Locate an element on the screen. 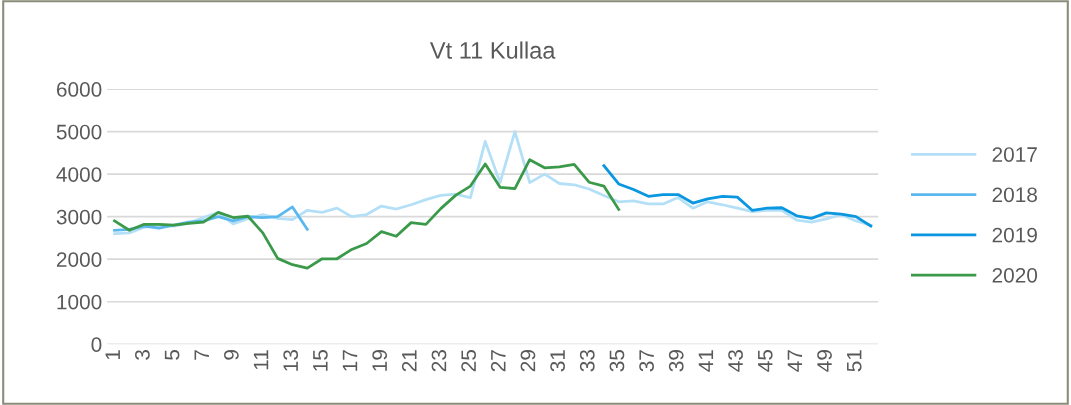  y-tick-label: 6000 is located at coordinates (79, 89).